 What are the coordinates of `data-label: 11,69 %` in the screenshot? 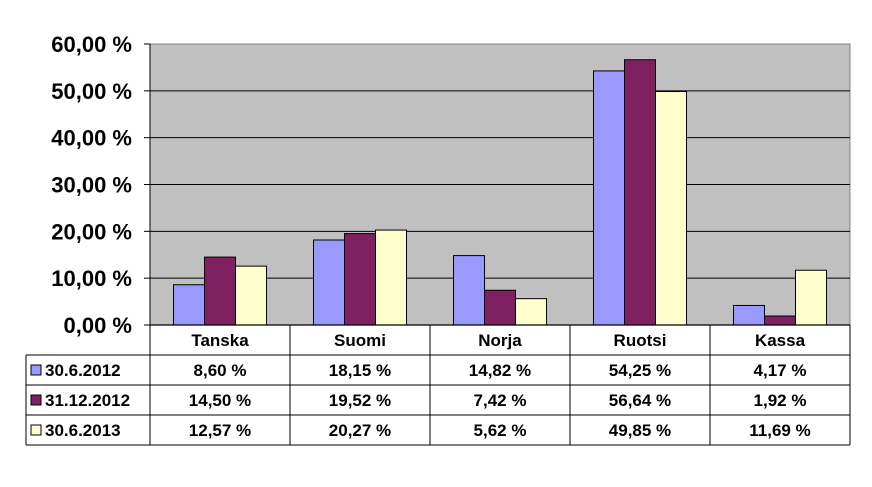 It's located at (779, 430).